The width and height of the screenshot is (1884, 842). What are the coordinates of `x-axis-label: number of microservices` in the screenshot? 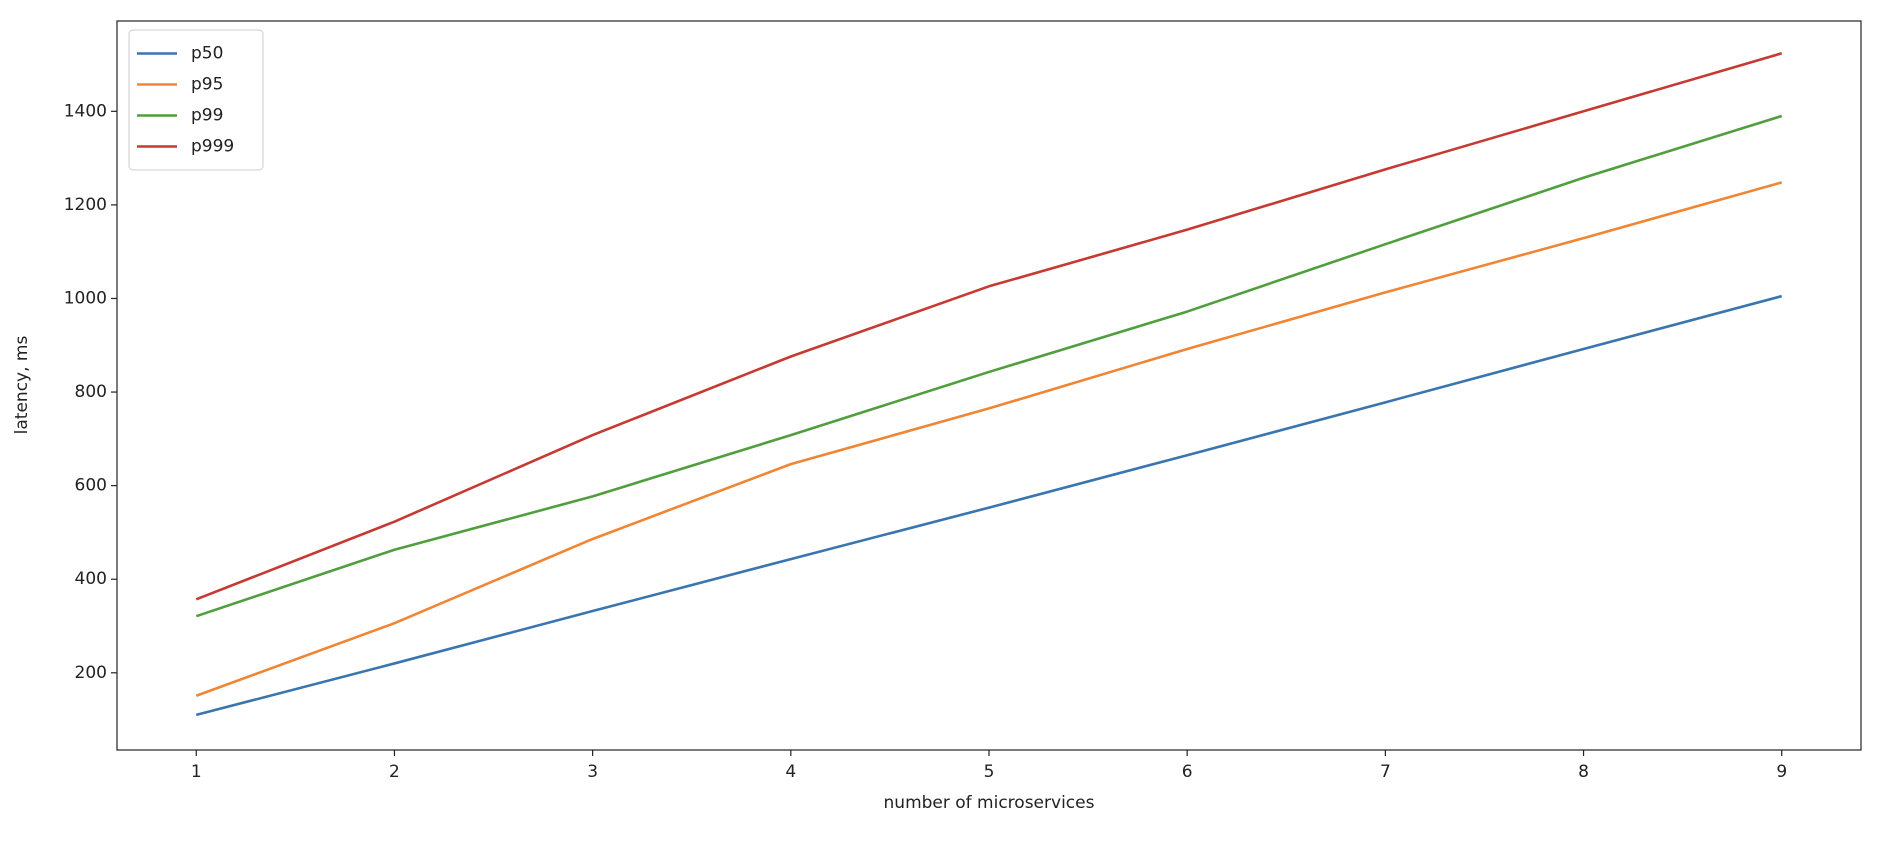 It's located at (989, 803).